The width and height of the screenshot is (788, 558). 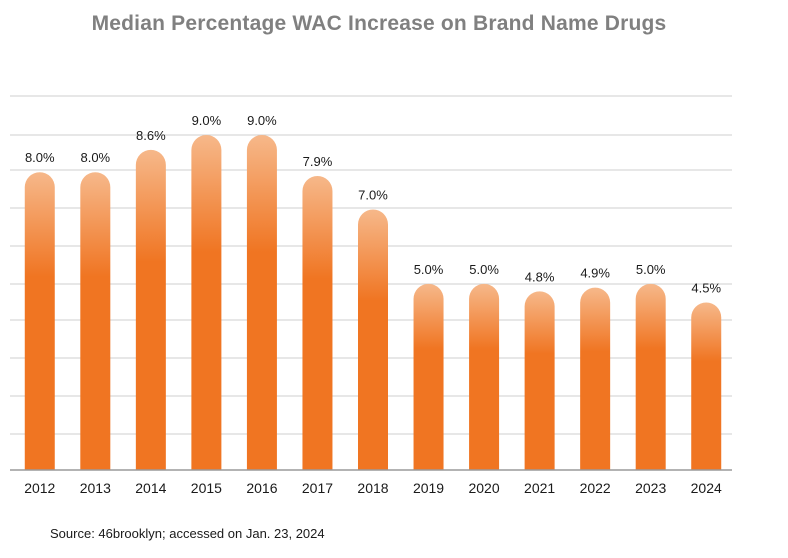 What do you see at coordinates (318, 161) in the screenshot?
I see `data-label-2017: 7.9%` at bounding box center [318, 161].